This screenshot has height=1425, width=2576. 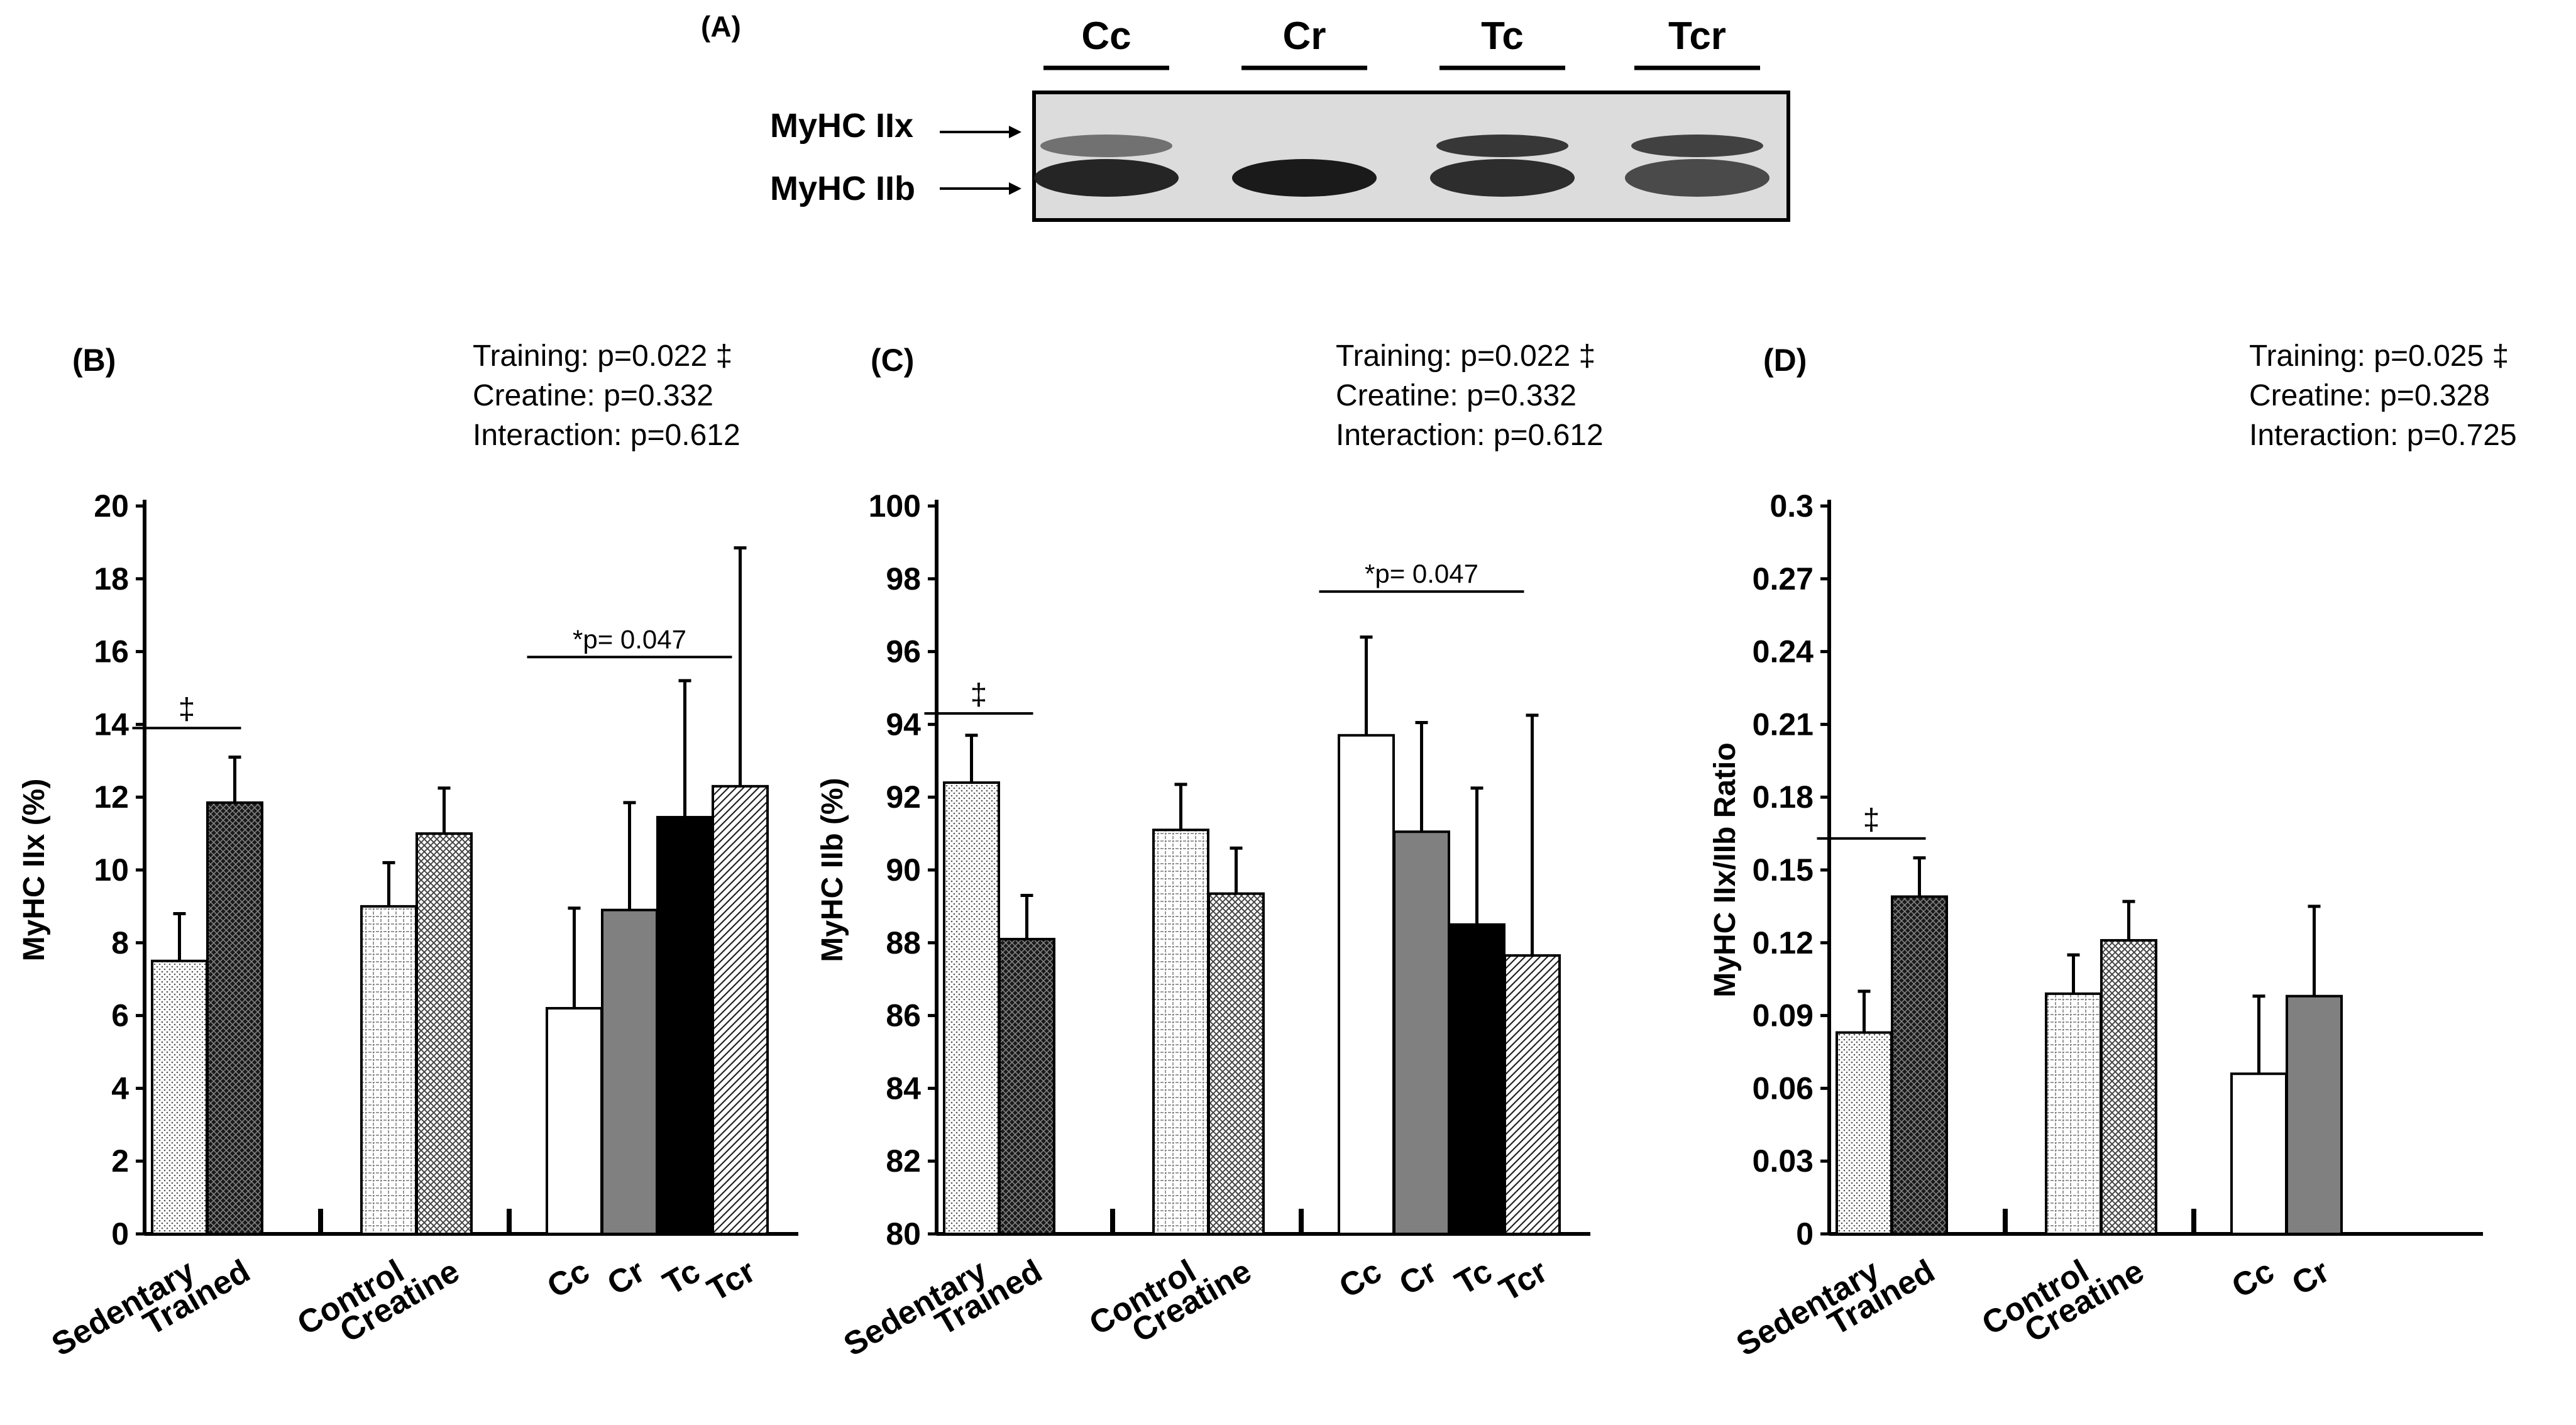 What do you see at coordinates (1697, 36) in the screenshot?
I see `lane-label-tcr: Tcr` at bounding box center [1697, 36].